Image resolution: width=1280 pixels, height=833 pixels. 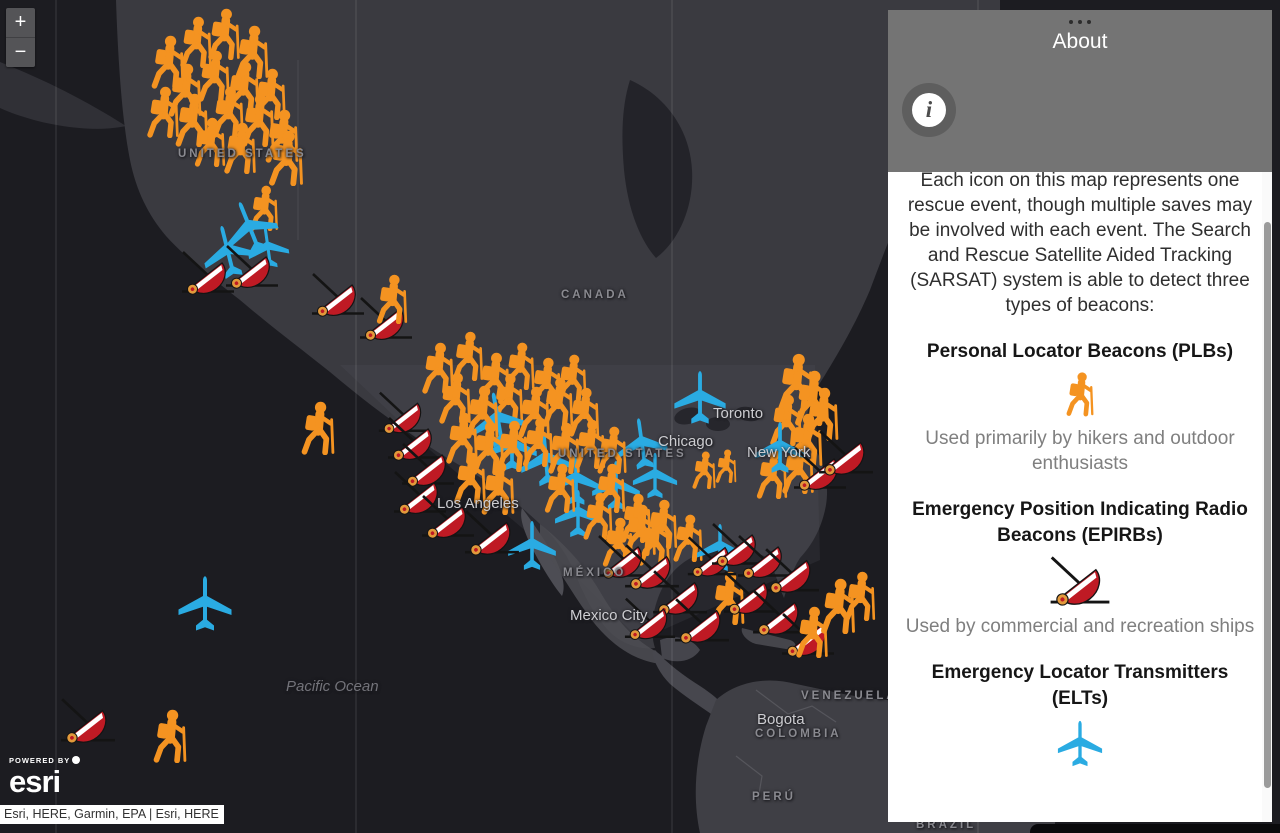 I want to click on map-attribution: Esri, HERE, Garmin, EPA | Esri, HERE, so click(x=112, y=814).